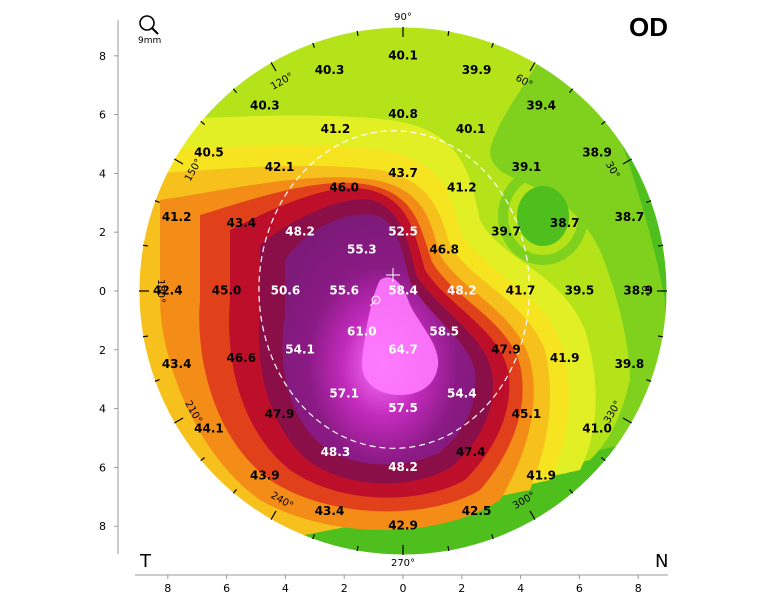 The height and width of the screenshot is (597, 780). I want to click on vertex-marker, so click(375, 301).